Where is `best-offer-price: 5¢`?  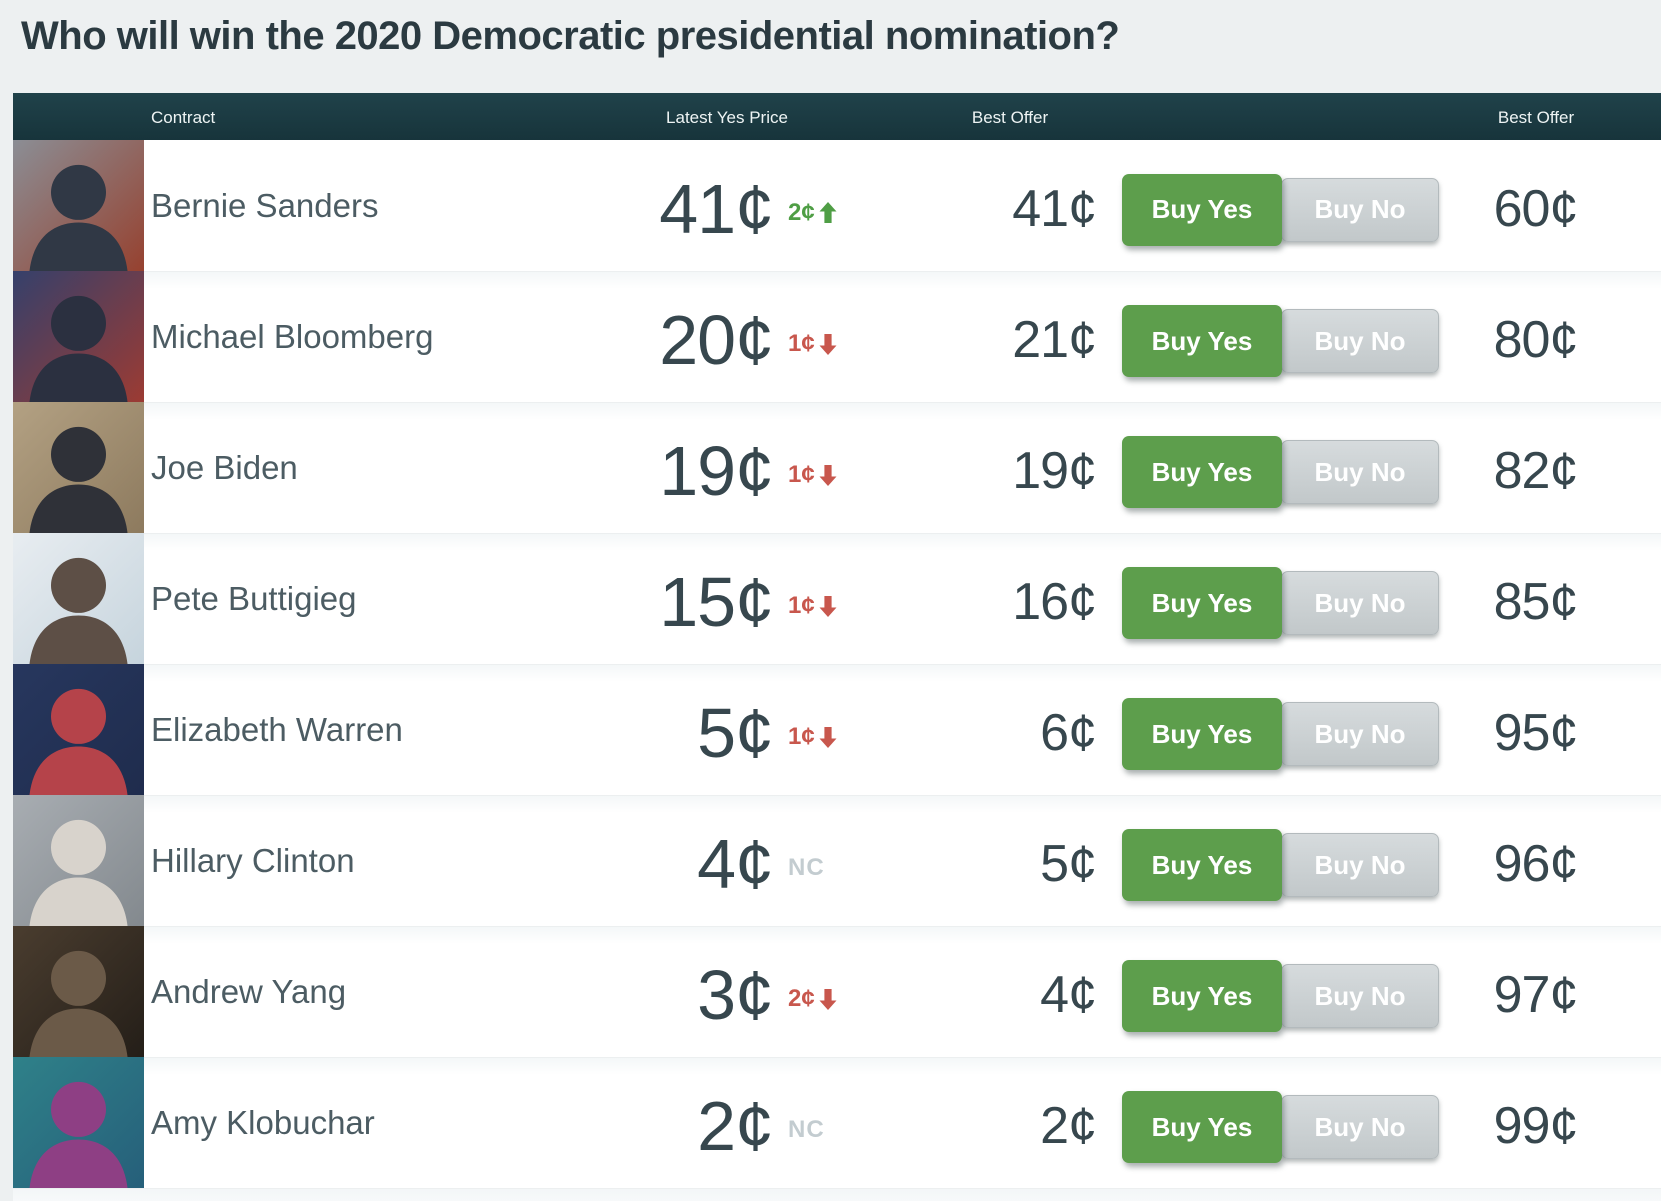 best-offer-price: 5¢ is located at coordinates (1068, 864).